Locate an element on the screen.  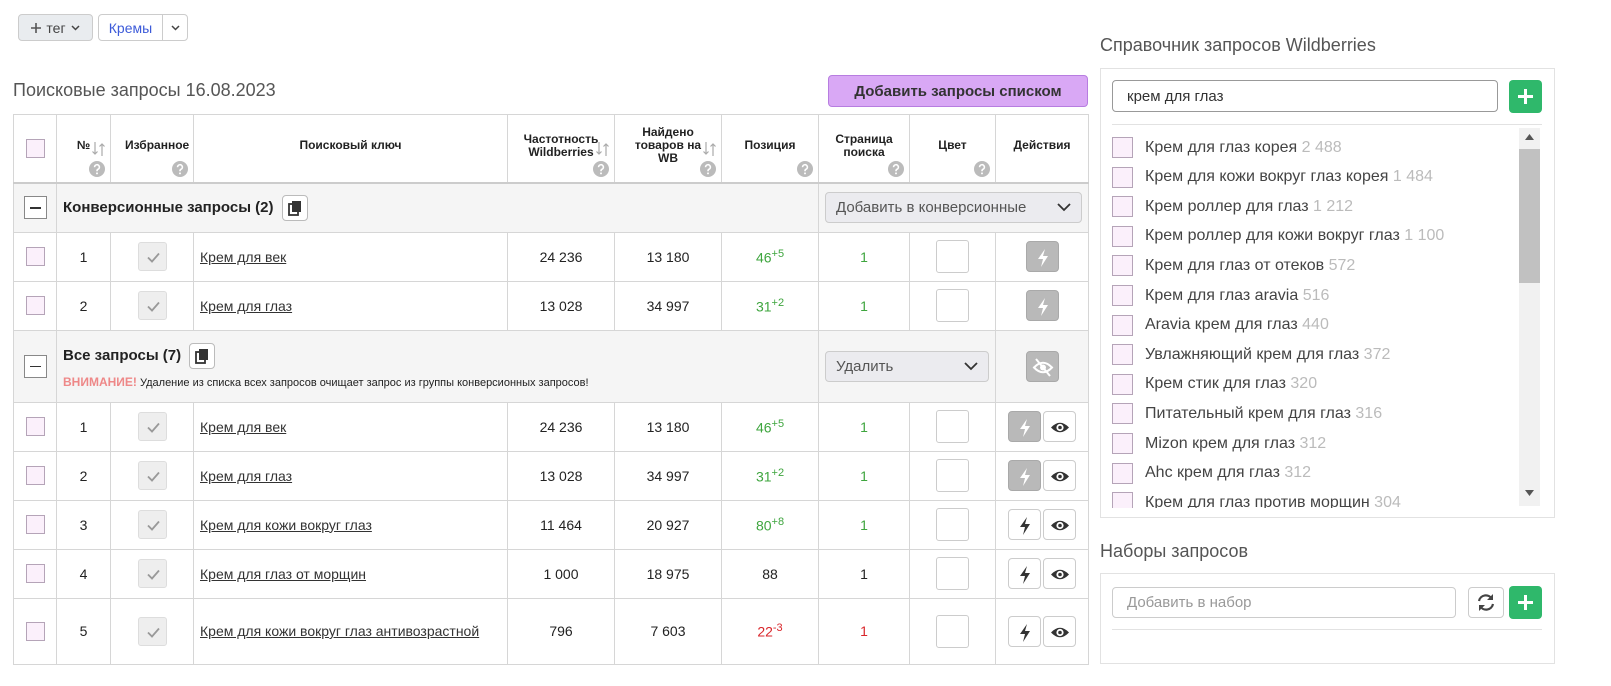
add-set-button is located at coordinates (1525, 602).